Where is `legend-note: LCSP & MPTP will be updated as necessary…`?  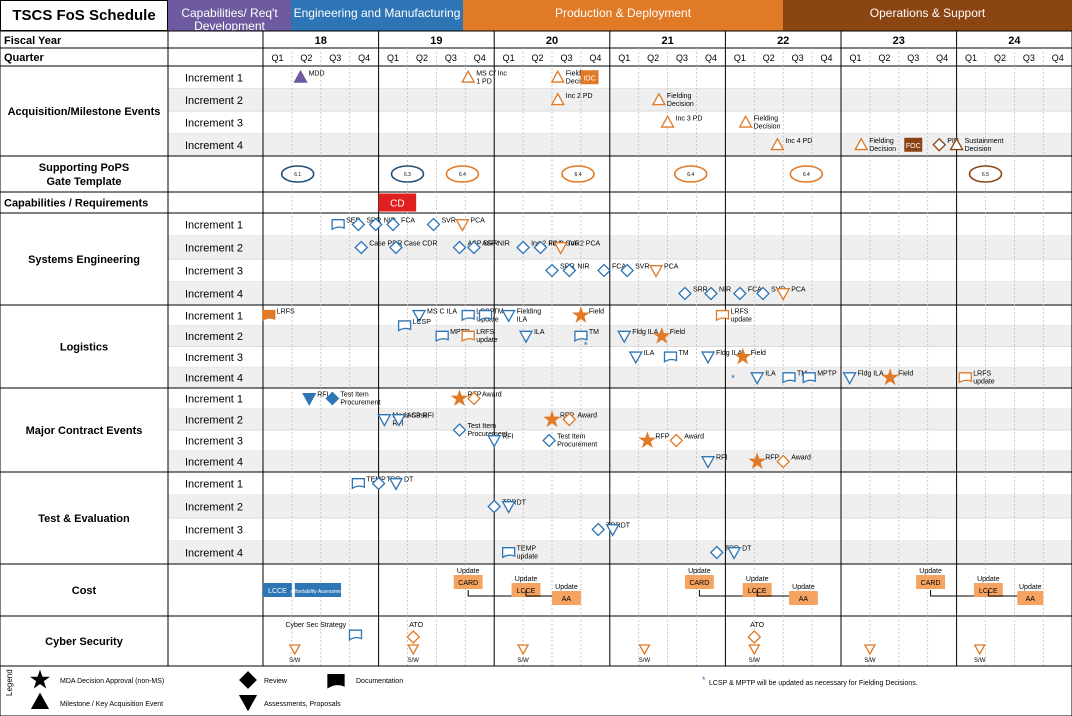 legend-note: LCSP & MPTP will be updated as necessary… is located at coordinates (813, 683).